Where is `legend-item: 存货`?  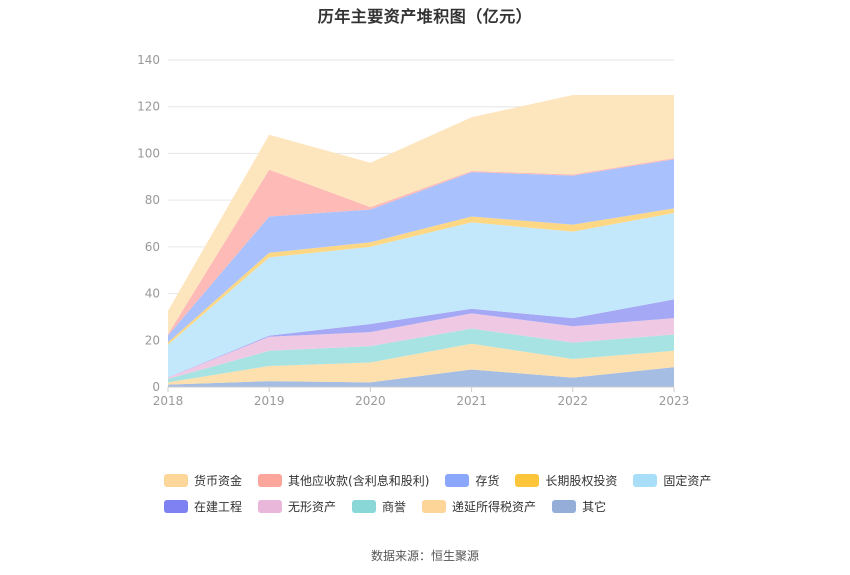 legend-item: 存货 is located at coordinates (472, 480).